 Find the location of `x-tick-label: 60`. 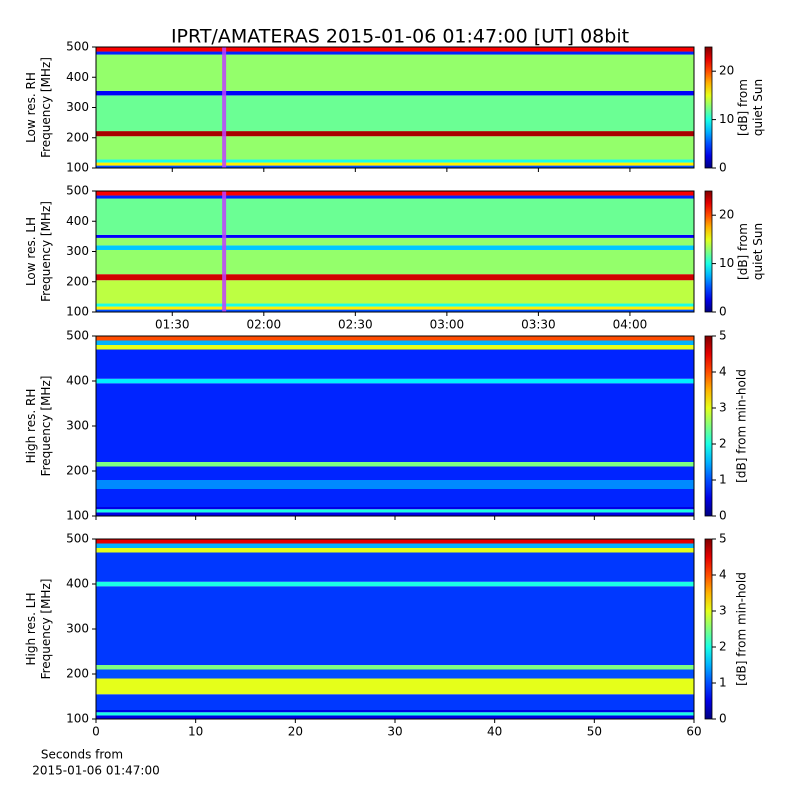

x-tick-label: 60 is located at coordinates (693, 732).